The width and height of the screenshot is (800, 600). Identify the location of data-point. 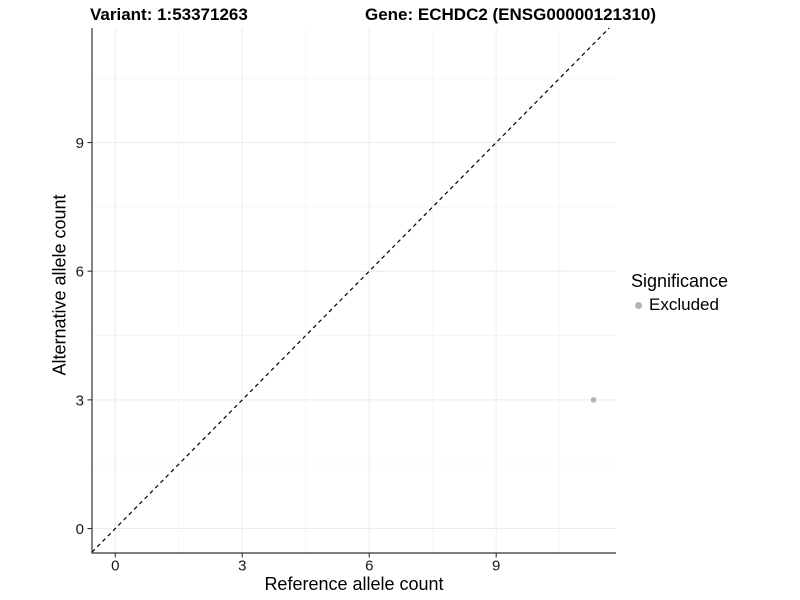
(593, 400).